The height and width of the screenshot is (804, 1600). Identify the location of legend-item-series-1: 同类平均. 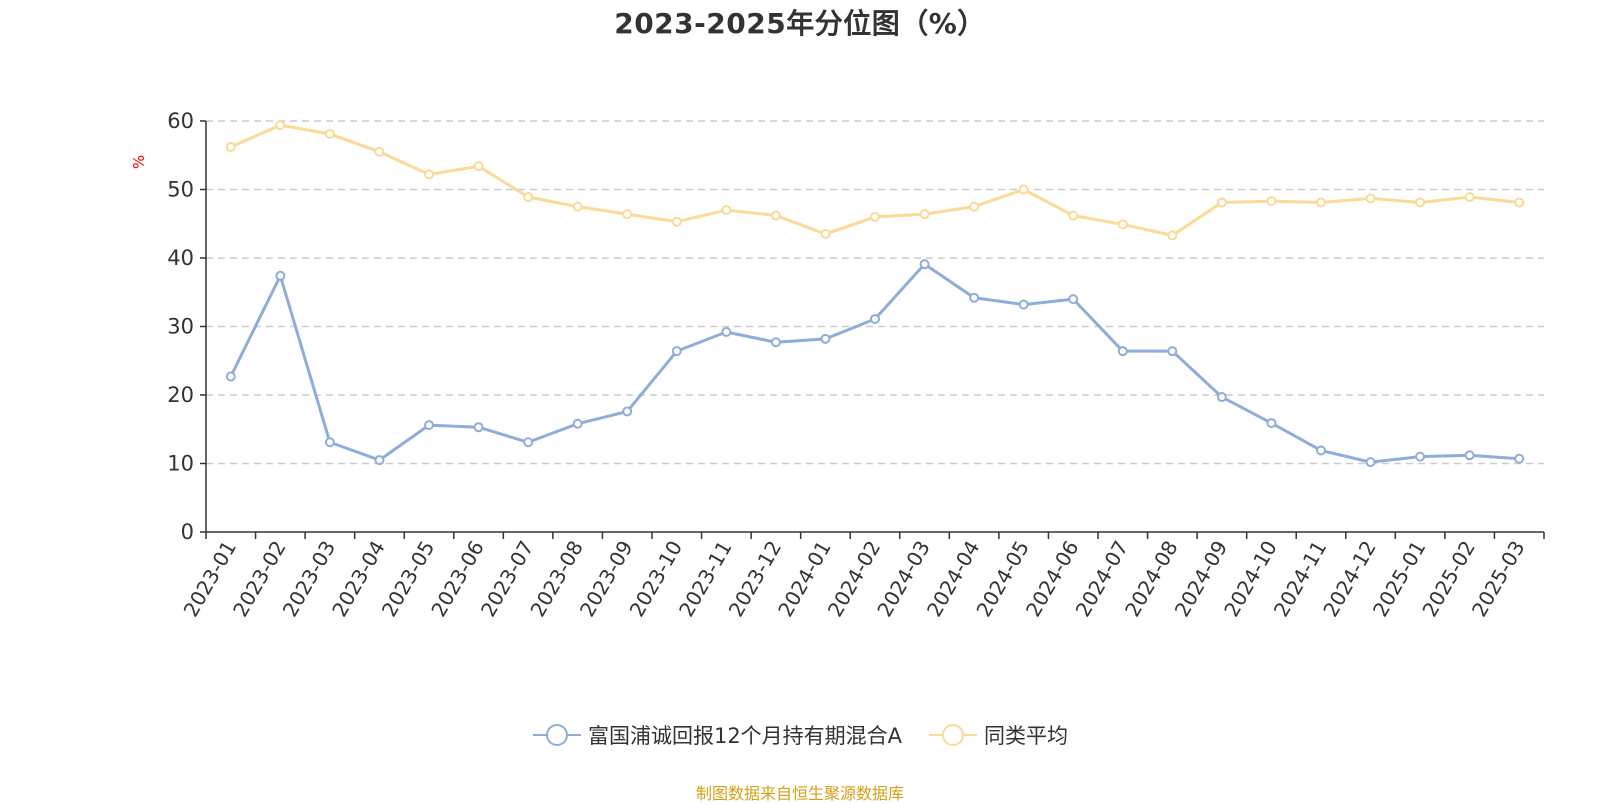
(998, 735).